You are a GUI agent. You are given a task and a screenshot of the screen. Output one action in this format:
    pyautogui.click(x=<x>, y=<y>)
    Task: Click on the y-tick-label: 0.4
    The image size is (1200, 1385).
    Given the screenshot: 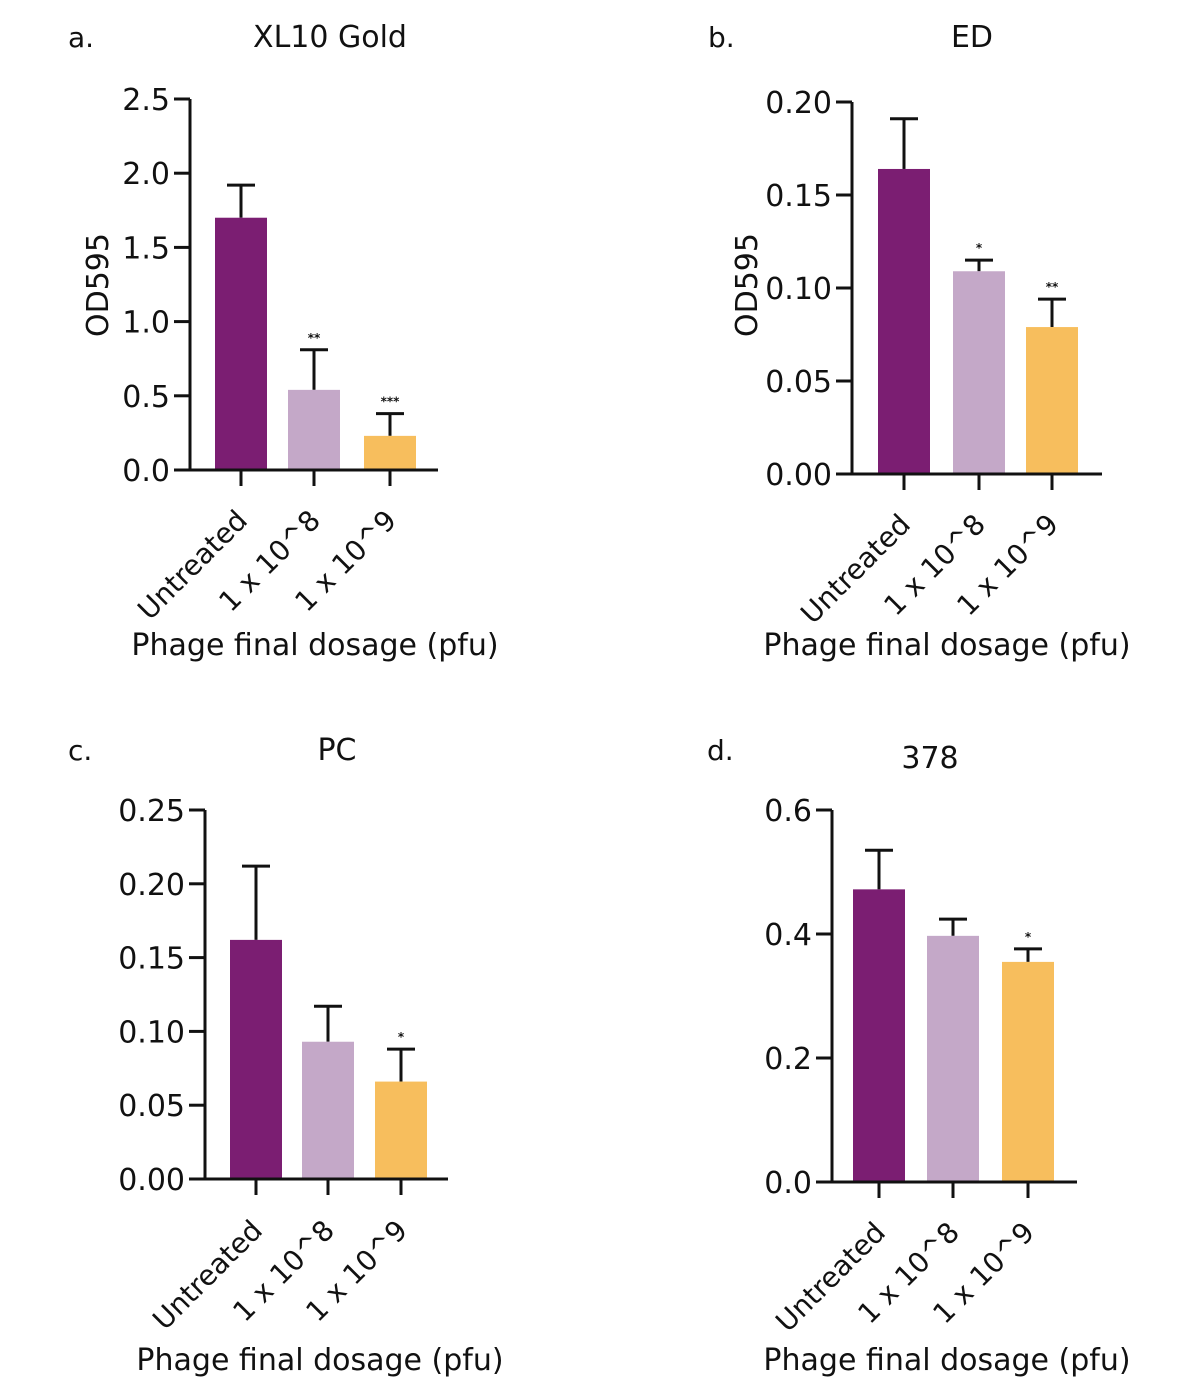 What is the action you would take?
    pyautogui.click(x=788, y=935)
    